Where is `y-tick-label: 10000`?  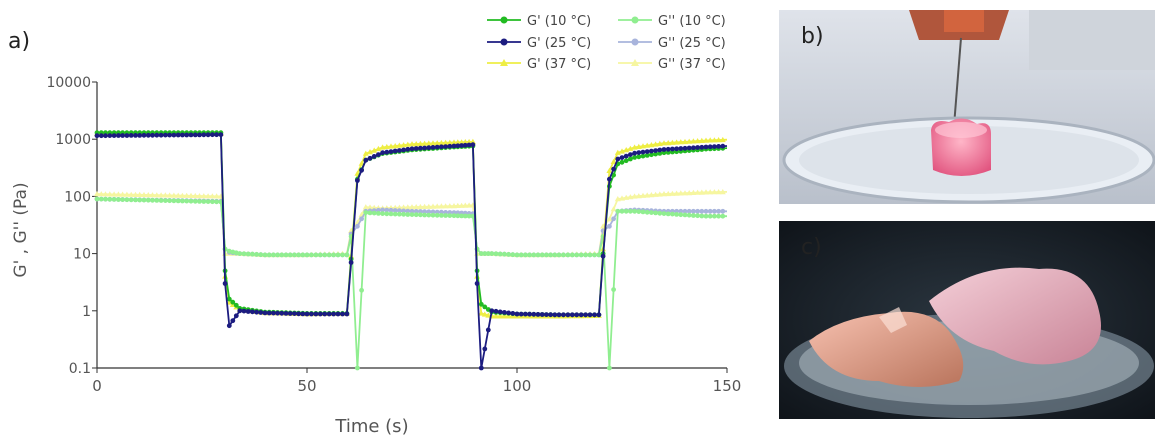 y-tick-label: 10000 is located at coordinates (68, 83).